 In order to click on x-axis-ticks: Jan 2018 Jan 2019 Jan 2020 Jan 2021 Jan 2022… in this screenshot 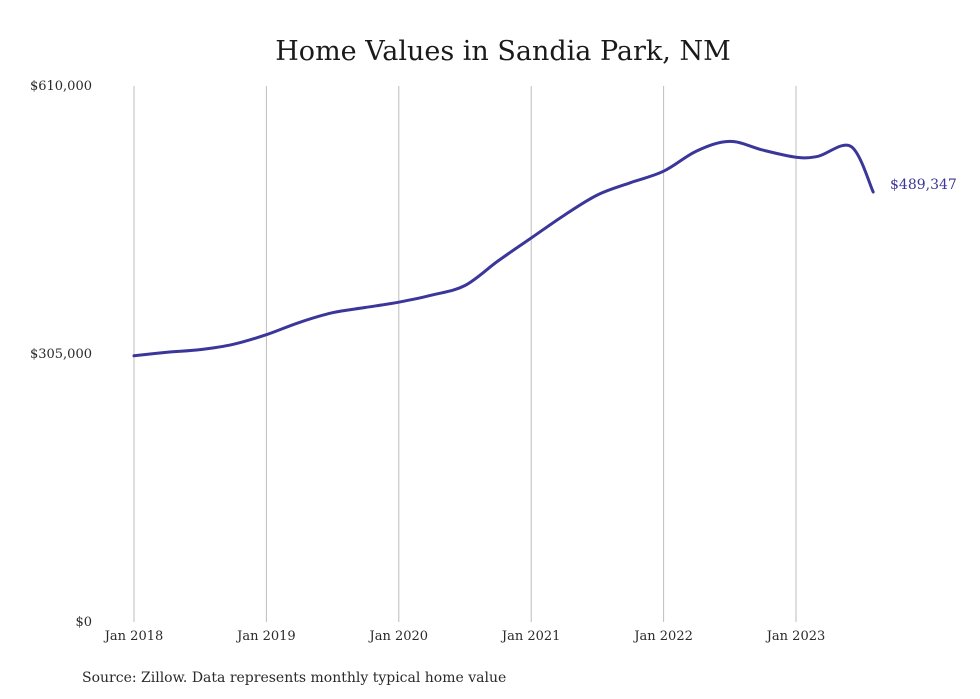, I will do `click(464, 636)`.